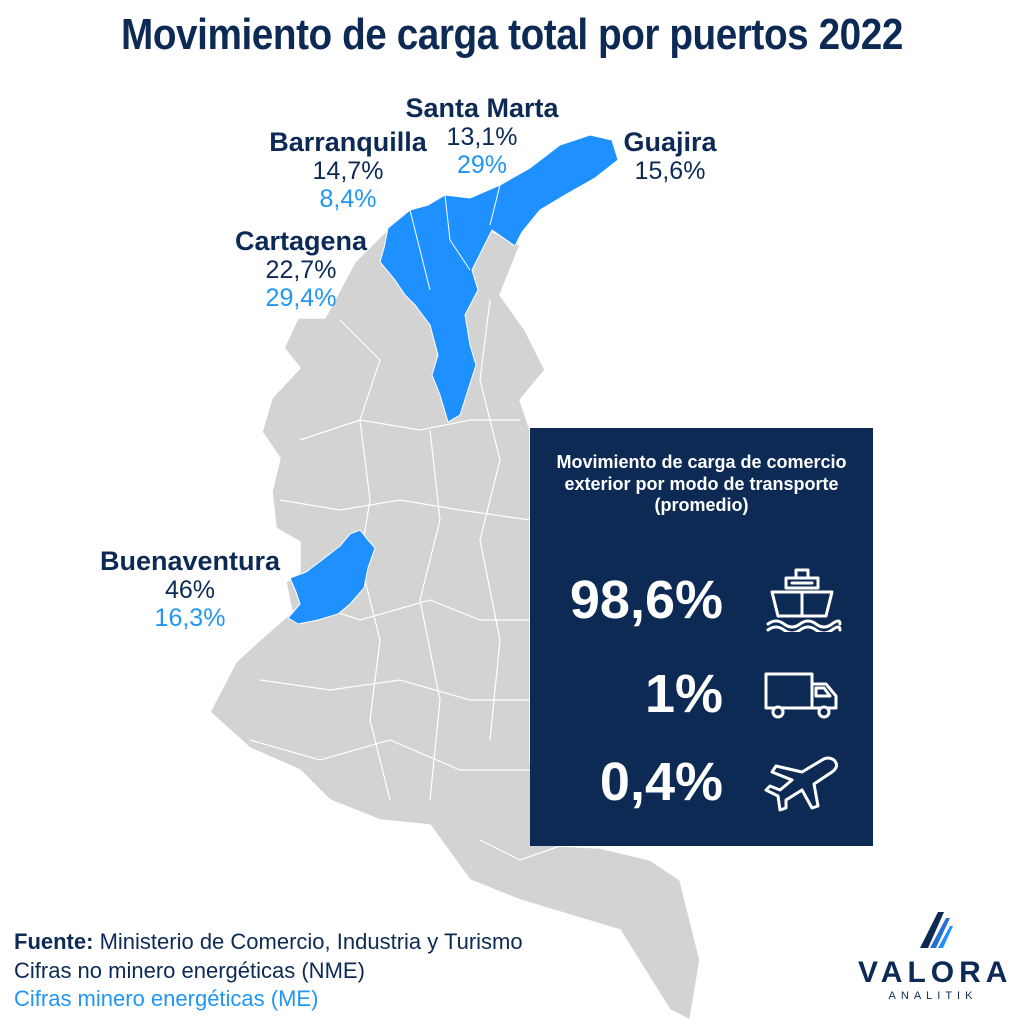 The image size is (1024, 1024). I want to click on airplane-icon, so click(801, 784).